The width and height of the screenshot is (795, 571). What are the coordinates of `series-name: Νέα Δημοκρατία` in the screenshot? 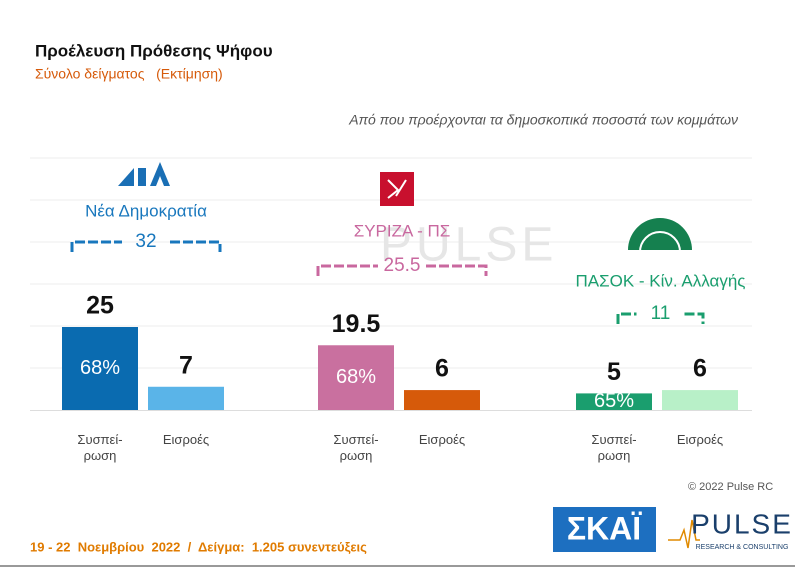 It's located at (146, 210).